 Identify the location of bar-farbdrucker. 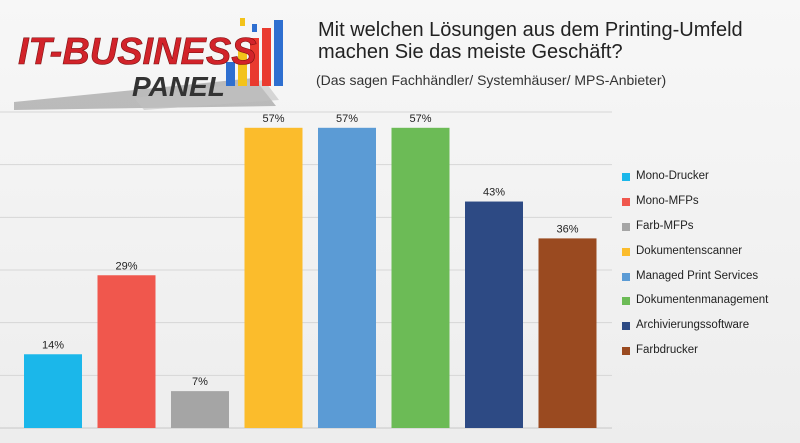
(567, 333).